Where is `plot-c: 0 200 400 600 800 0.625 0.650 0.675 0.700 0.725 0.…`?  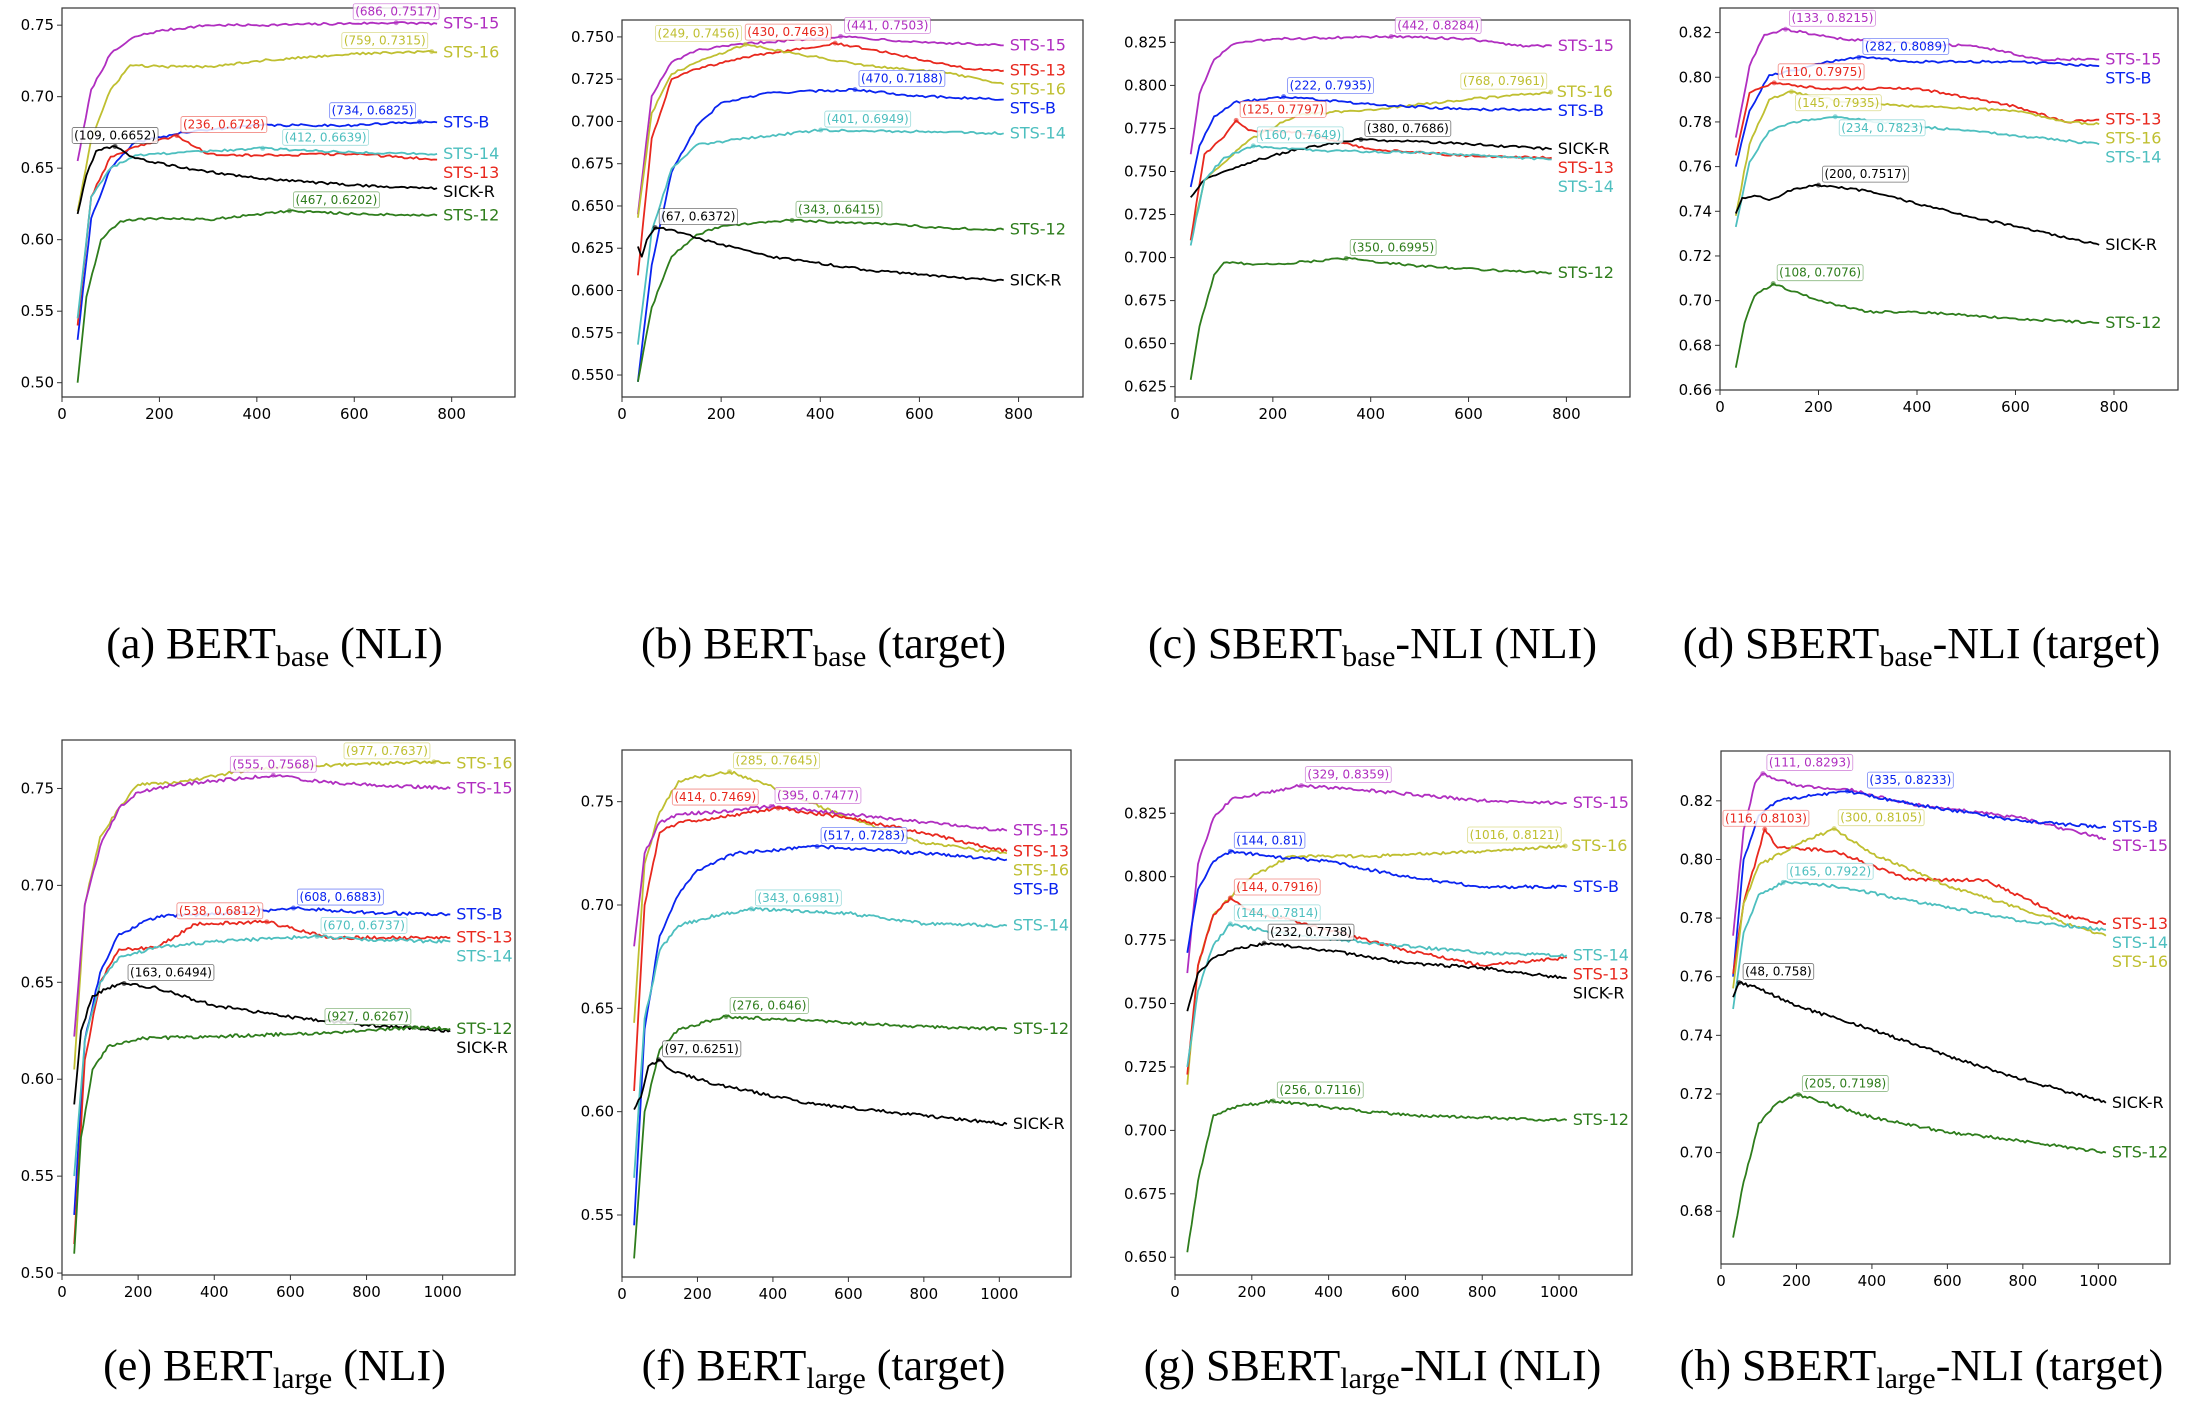 plot-c: 0 200 400 600 800 0.625 0.650 0.675 0.700 0.725 0.… is located at coordinates (1377, 220).